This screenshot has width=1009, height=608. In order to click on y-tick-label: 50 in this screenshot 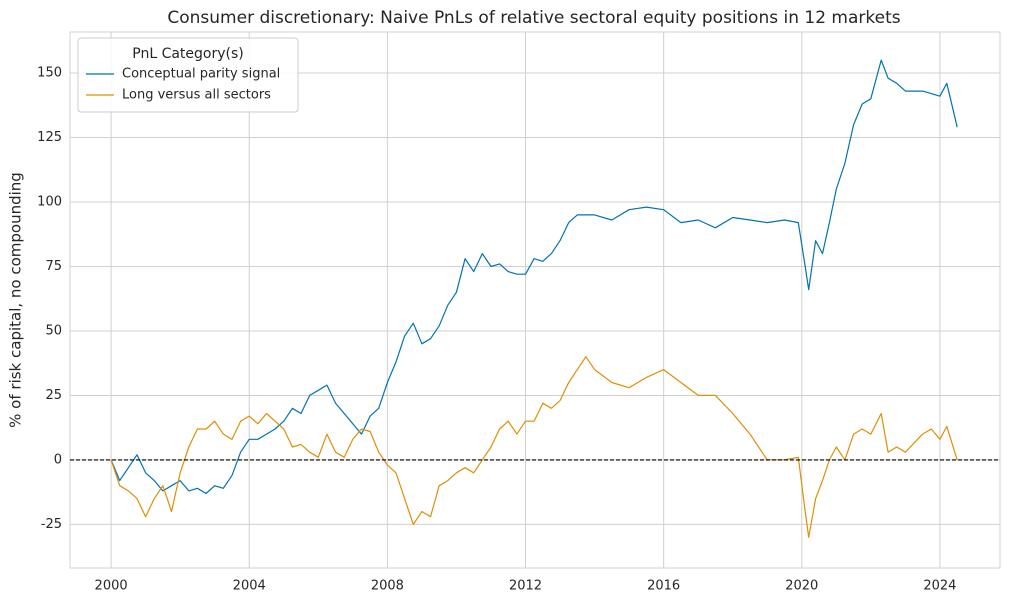, I will do `click(53, 330)`.